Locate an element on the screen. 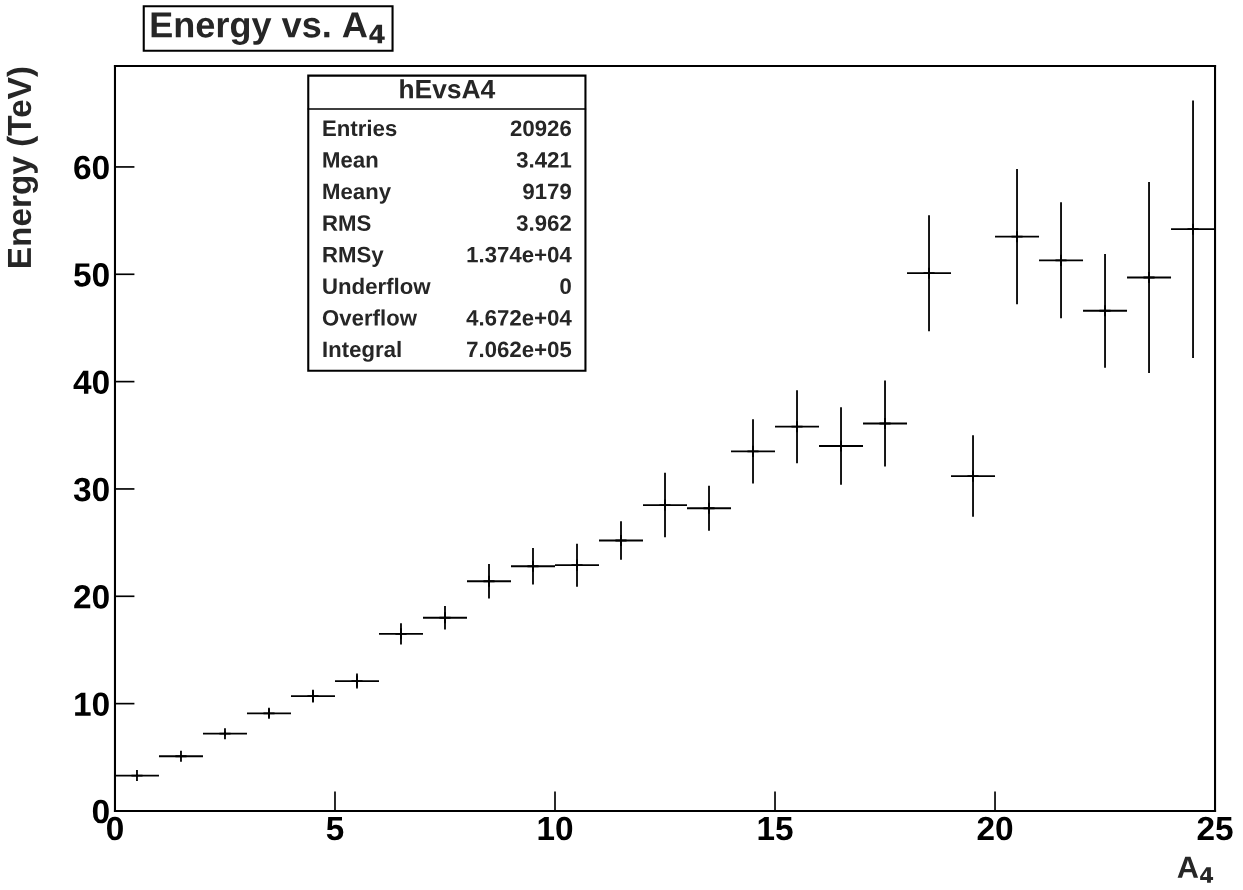 The height and width of the screenshot is (890, 1243). annotation: 3.962 is located at coordinates (543, 223).